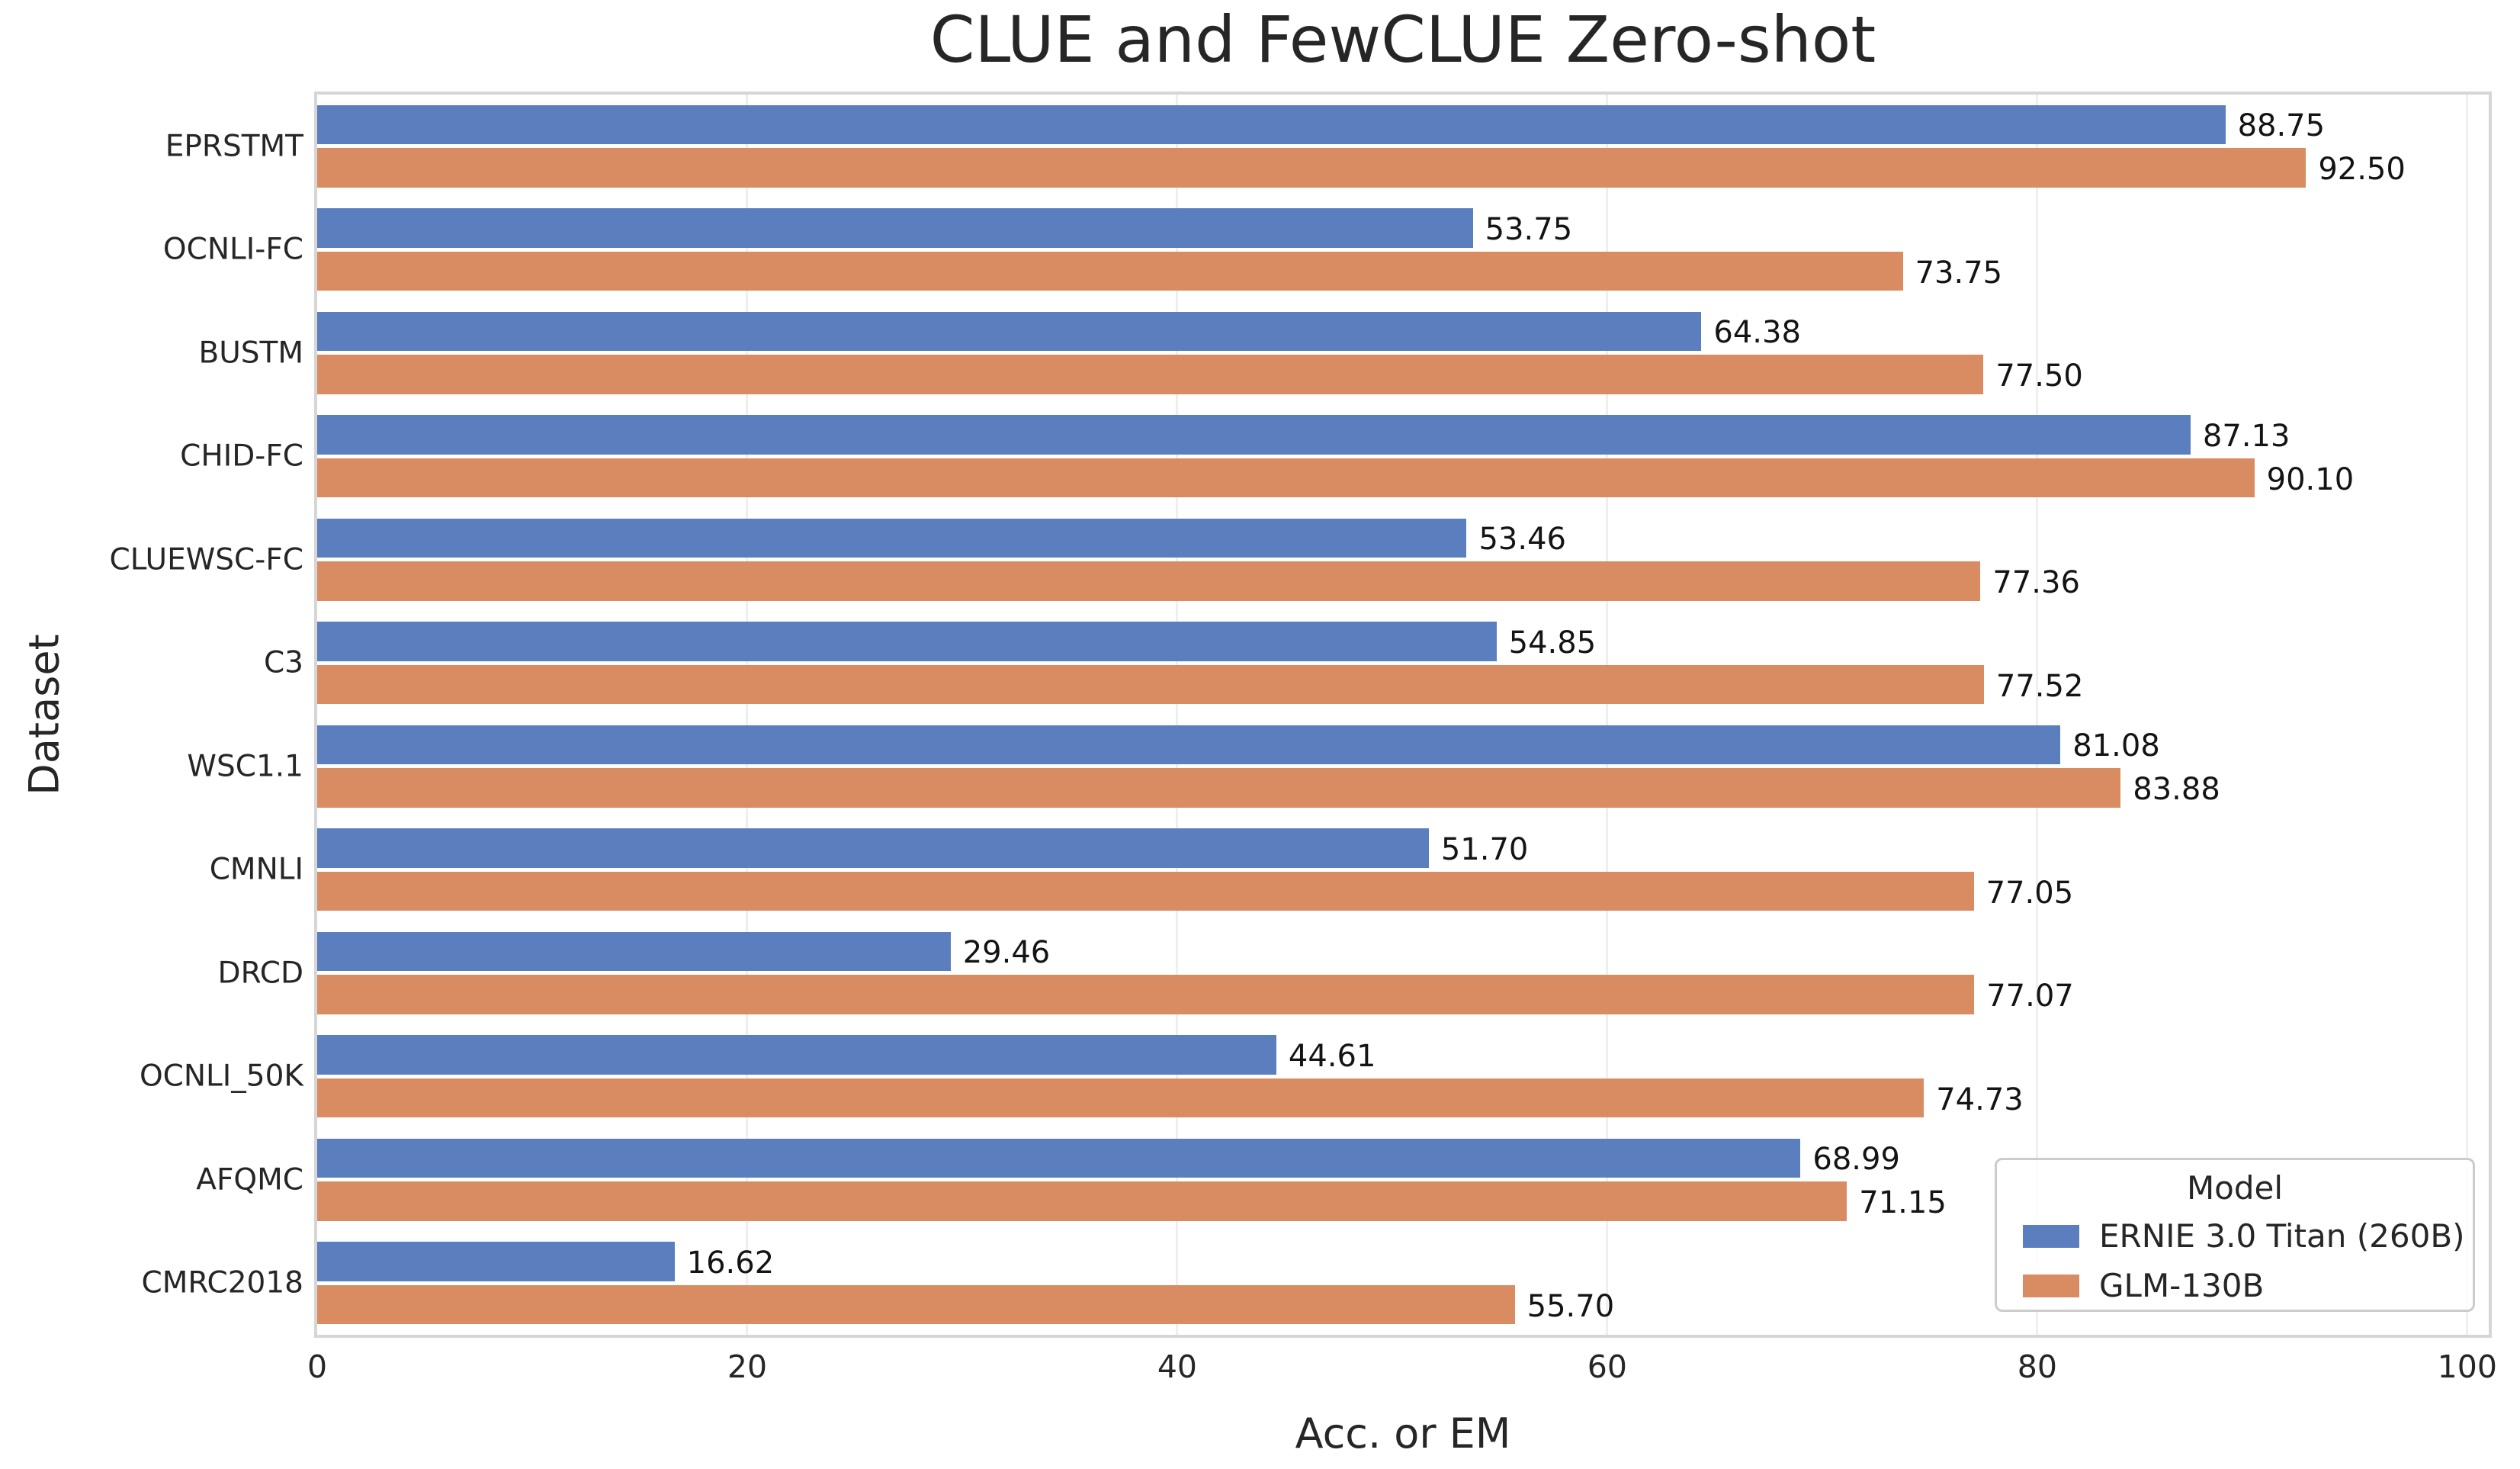  What do you see at coordinates (1121, 1098) in the screenshot?
I see `bar-OCNLI_50K-series2` at bounding box center [1121, 1098].